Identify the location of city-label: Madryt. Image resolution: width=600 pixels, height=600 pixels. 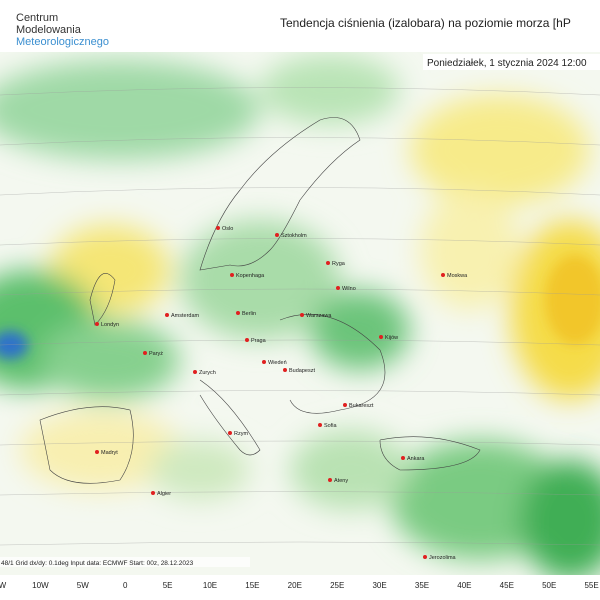
(109, 453).